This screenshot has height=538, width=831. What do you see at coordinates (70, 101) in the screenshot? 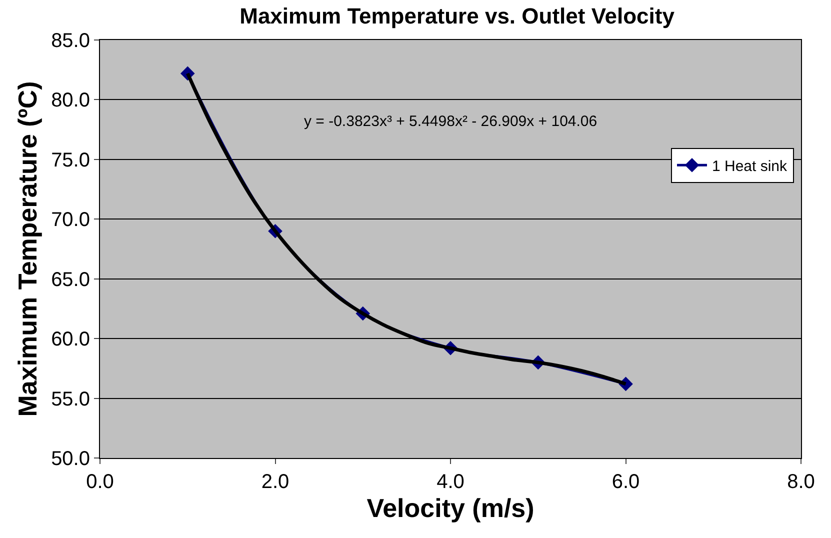
I see `y-tick-label: 80.0` at bounding box center [70, 101].